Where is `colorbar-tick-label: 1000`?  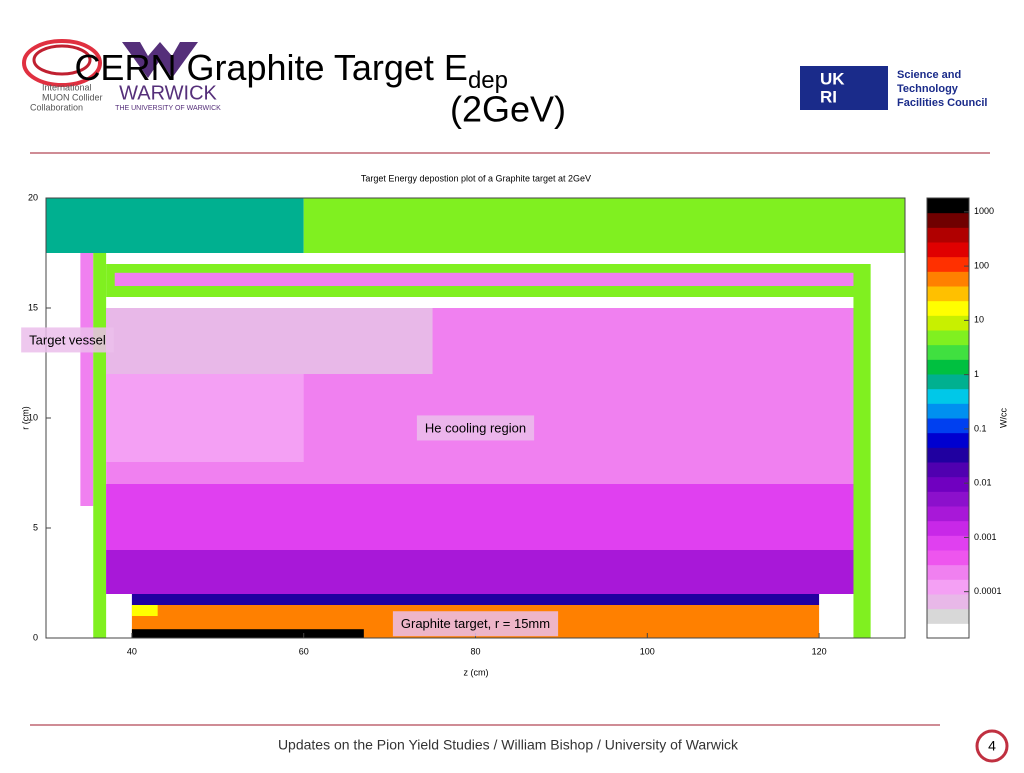
colorbar-tick-label: 1000 is located at coordinates (984, 211).